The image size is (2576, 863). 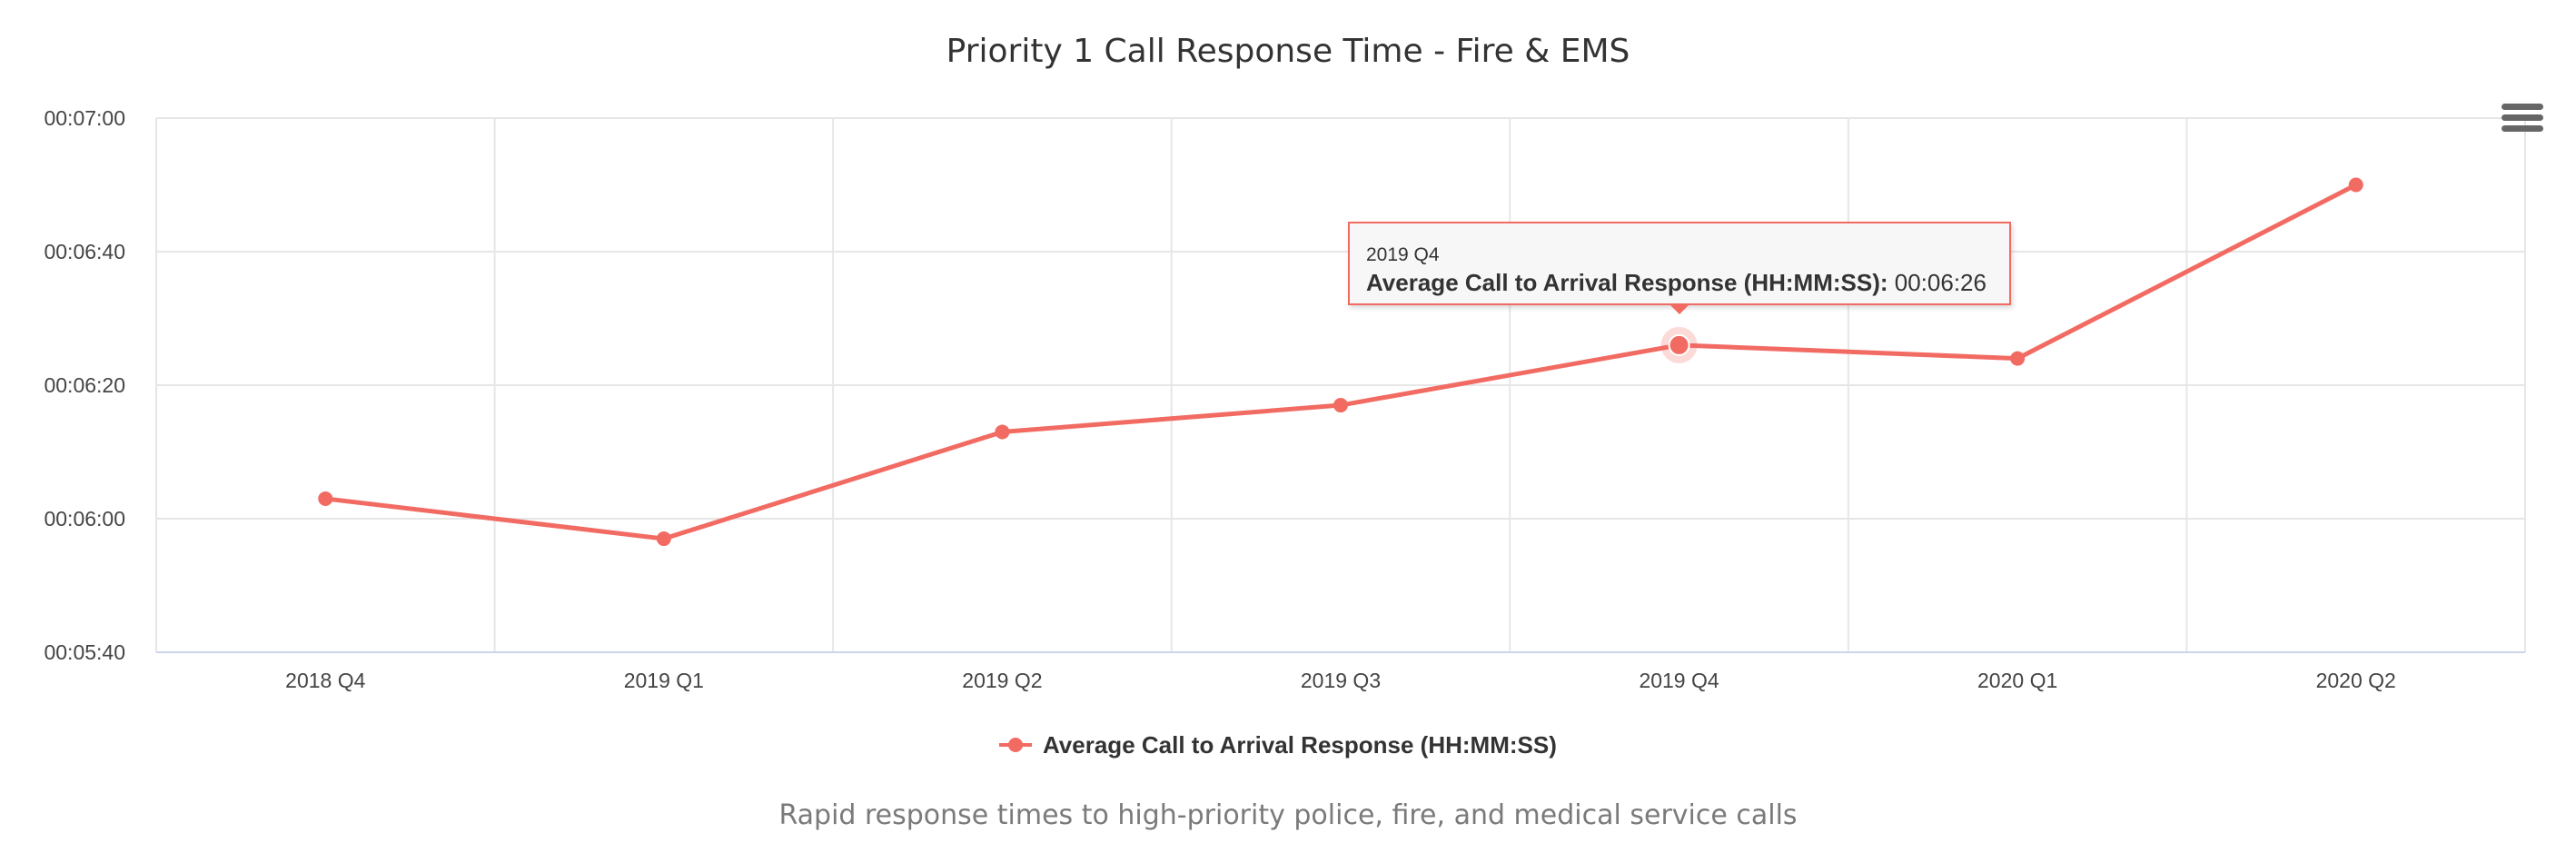 I want to click on tooltip-value: 00:06:26, so click(x=1940, y=282).